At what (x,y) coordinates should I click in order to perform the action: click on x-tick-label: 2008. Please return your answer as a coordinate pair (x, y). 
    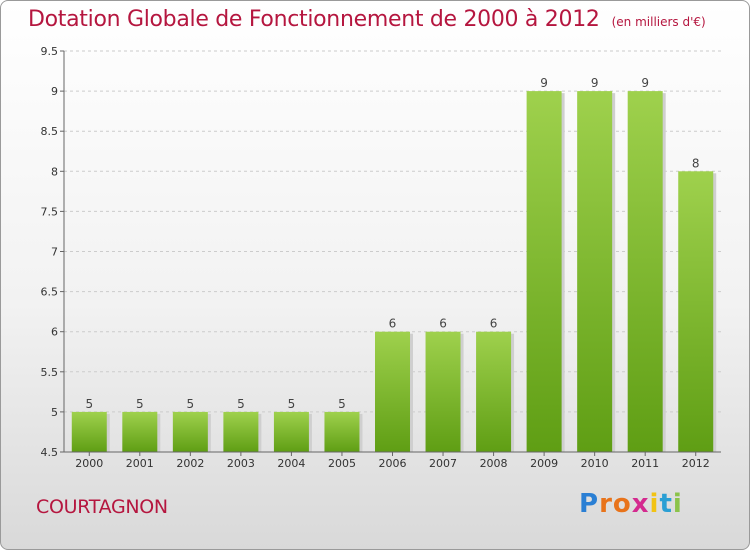
    Looking at the image, I should click on (494, 463).